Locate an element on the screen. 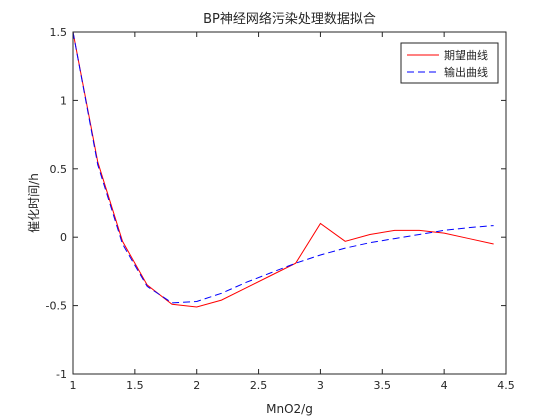  x-axis-label: MnO2/g is located at coordinates (289, 409).